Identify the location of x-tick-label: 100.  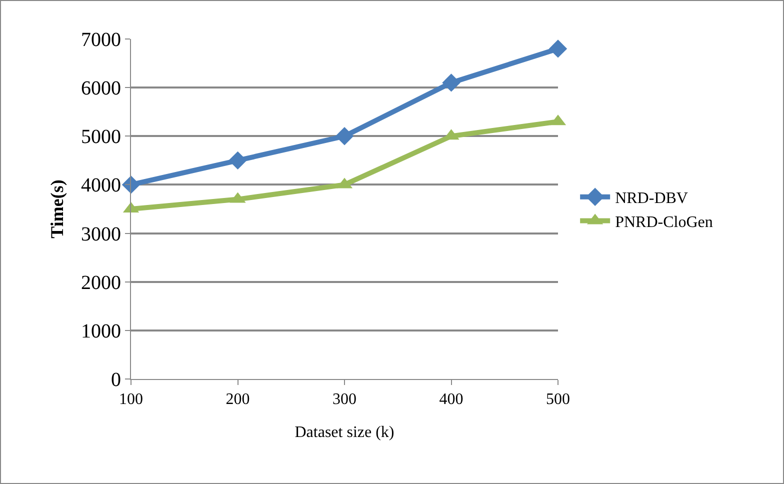
(131, 399).